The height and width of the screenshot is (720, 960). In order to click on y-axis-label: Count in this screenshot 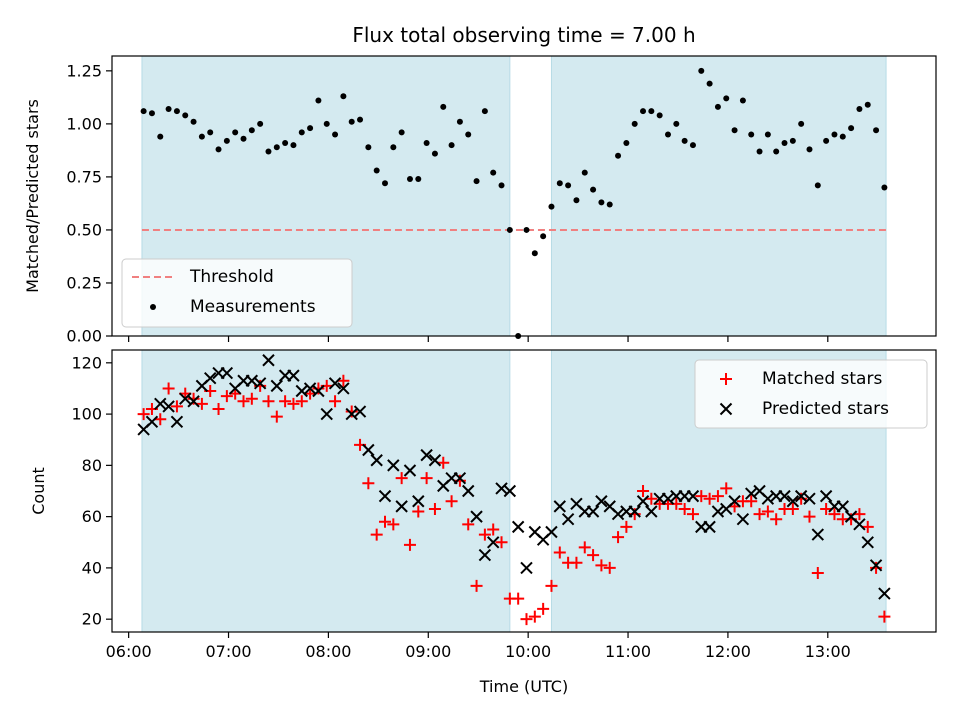, I will do `click(38, 491)`.